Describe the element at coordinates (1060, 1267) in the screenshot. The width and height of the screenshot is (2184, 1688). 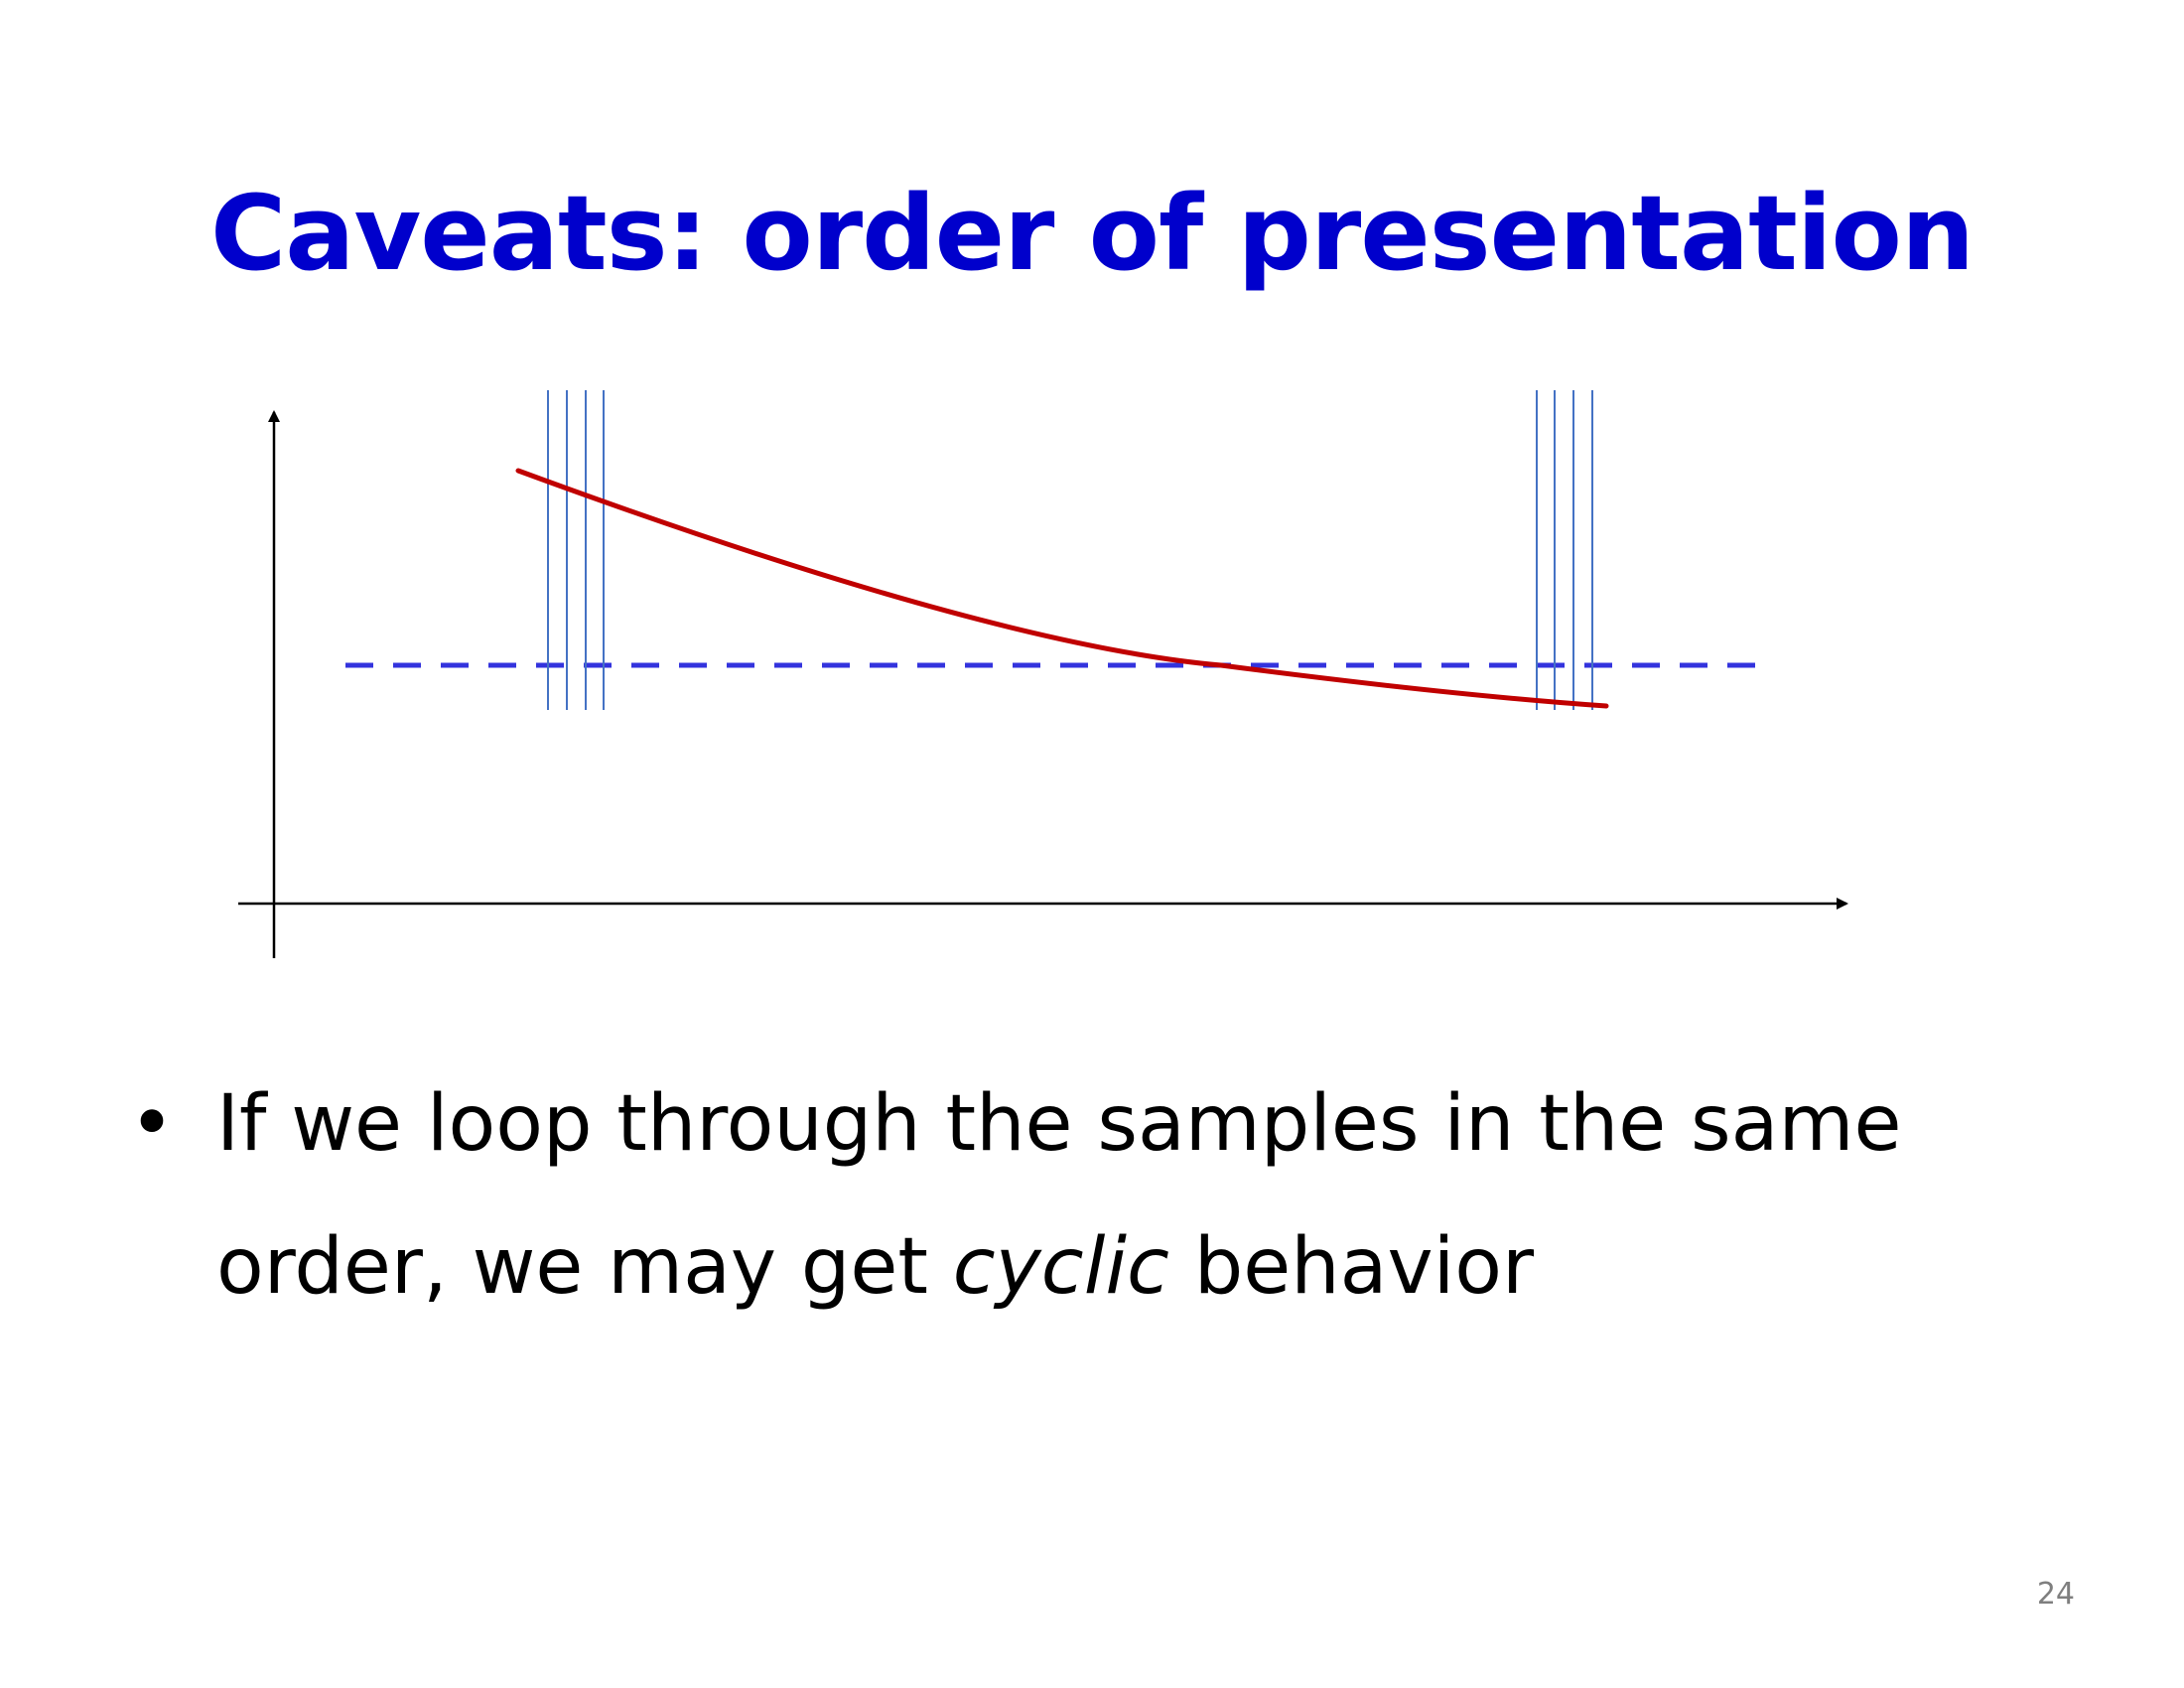
I see `bullet-emphasis: cyclic` at that location.